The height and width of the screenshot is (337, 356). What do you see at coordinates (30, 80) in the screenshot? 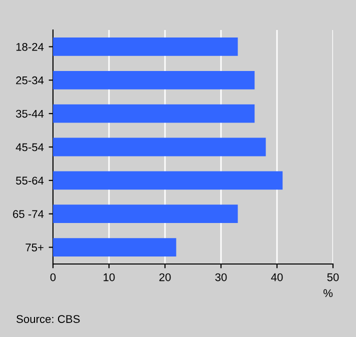
I see `y-tick-label: 25-34` at bounding box center [30, 80].